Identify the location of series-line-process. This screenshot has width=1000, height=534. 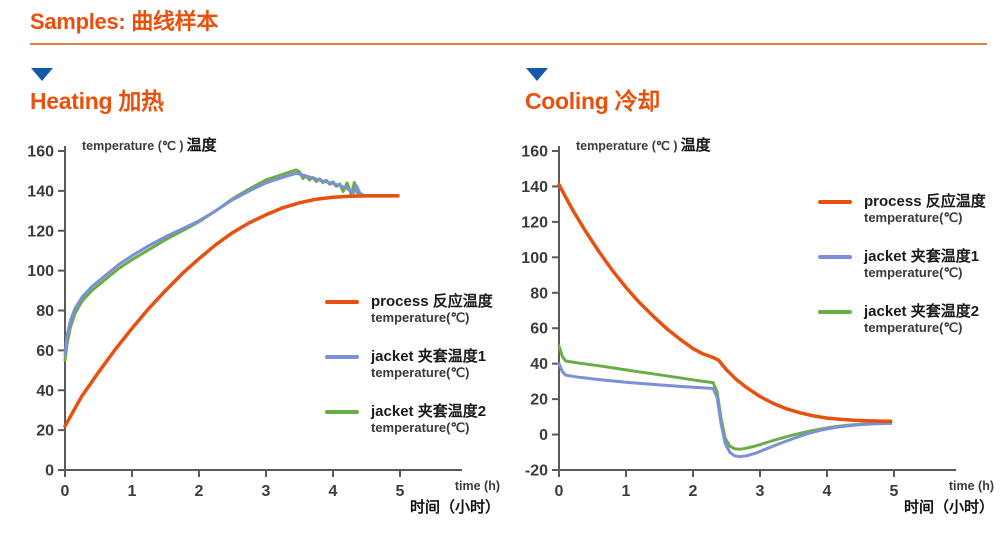
(231, 311).